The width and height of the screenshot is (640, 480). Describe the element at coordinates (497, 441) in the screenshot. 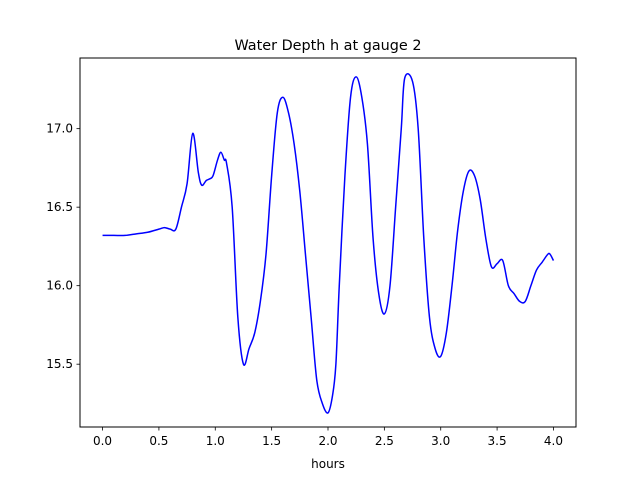

I see `x-tick-label: 3.5` at that location.